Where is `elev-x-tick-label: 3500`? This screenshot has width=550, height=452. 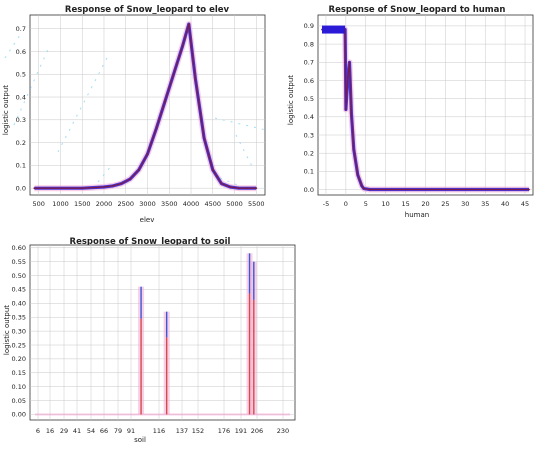 elev-x-tick-label: 3500 is located at coordinates (169, 204).